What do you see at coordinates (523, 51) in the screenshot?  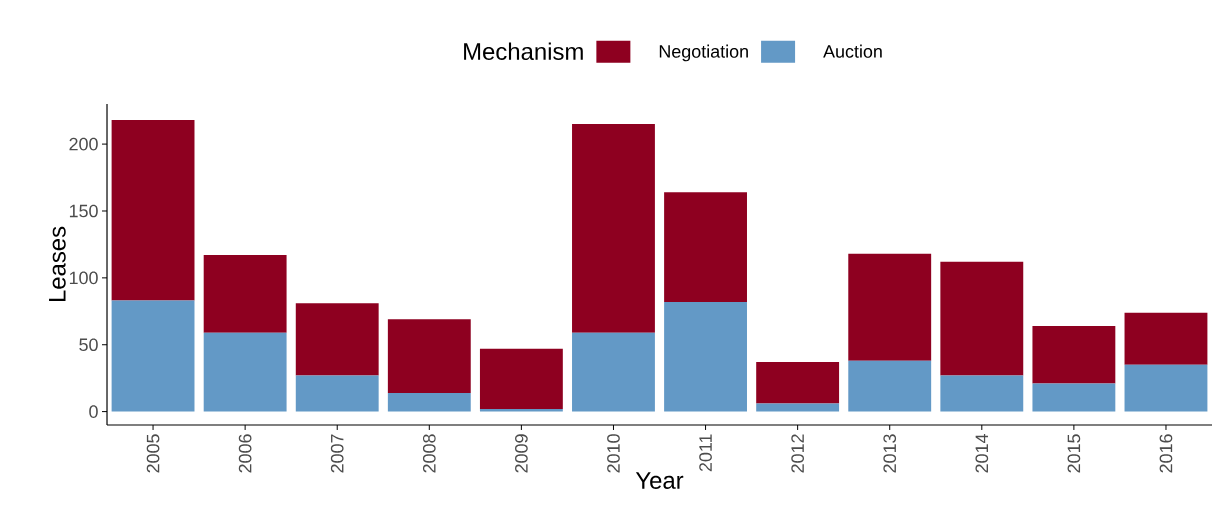 I see `legend-title: Mechanism` at bounding box center [523, 51].